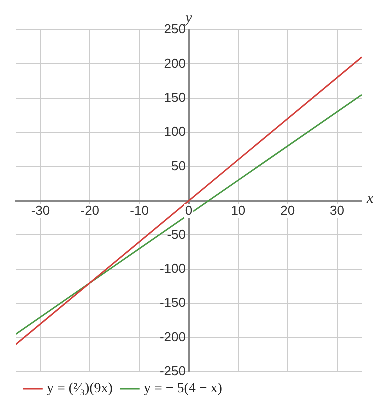 This screenshot has height=414, width=384. What do you see at coordinates (173, 302) in the screenshot?
I see `y-tick-label: -150` at bounding box center [173, 302].